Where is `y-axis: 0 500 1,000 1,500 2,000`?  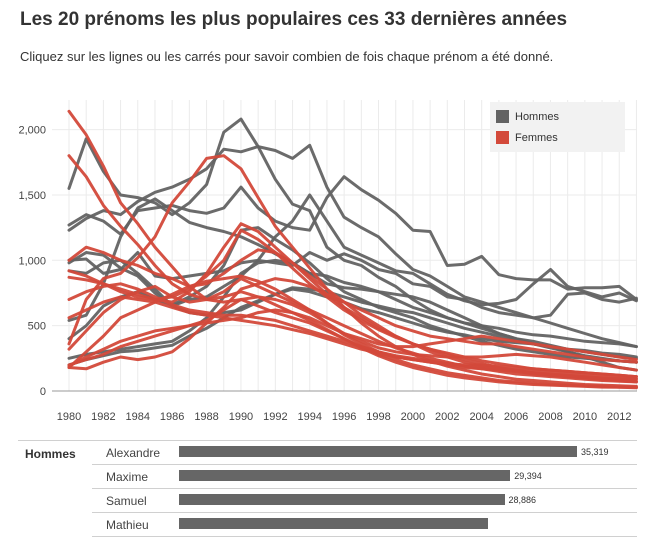 y-axis: 0 500 1,000 1,500 2,000 is located at coordinates (32, 261).